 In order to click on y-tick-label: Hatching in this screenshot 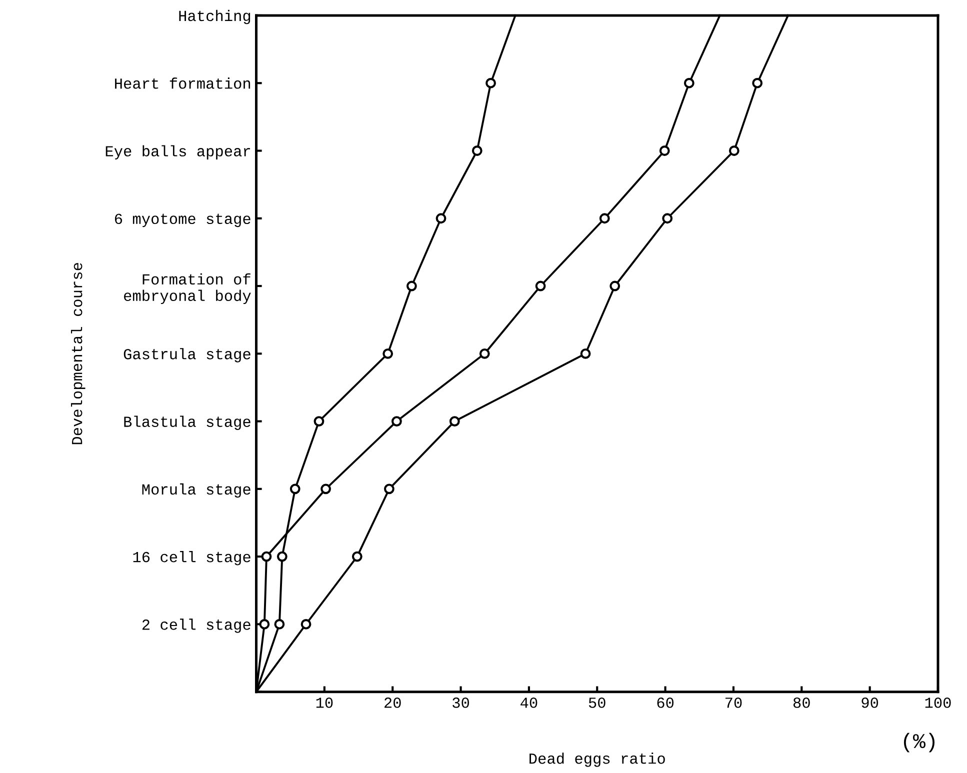, I will do `click(214, 17)`.